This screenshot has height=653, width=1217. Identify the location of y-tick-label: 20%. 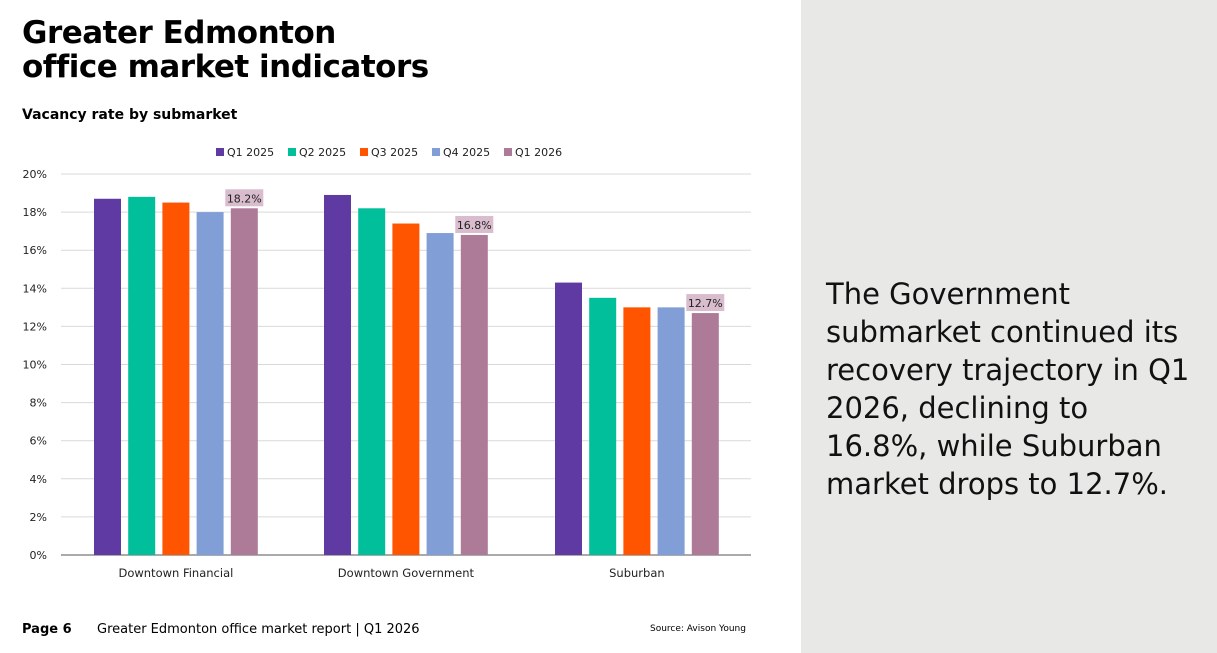
(35, 174).